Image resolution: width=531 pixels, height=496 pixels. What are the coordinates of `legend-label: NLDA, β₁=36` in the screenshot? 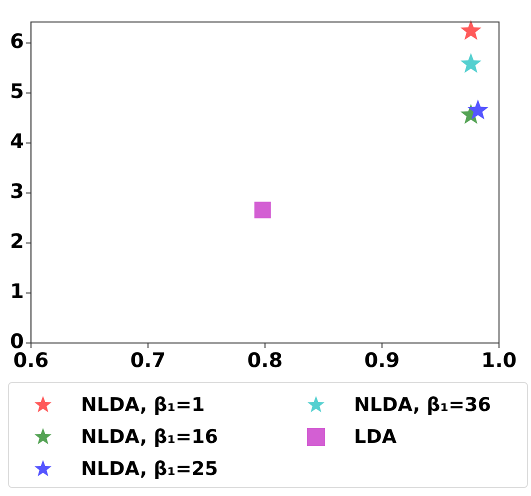 It's located at (422, 405).